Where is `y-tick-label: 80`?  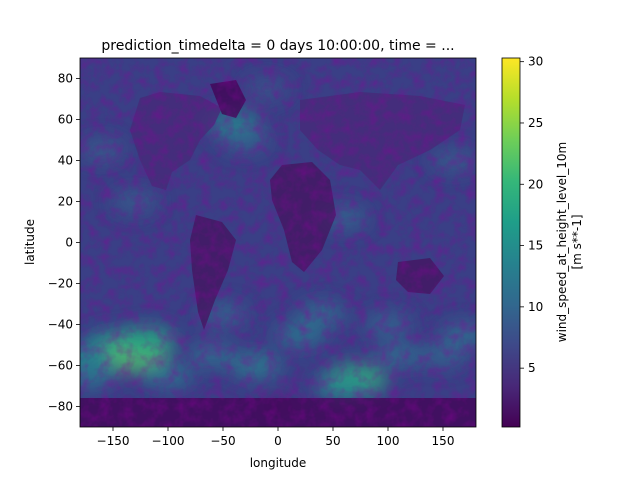
y-tick-label: 80 is located at coordinates (65, 79).